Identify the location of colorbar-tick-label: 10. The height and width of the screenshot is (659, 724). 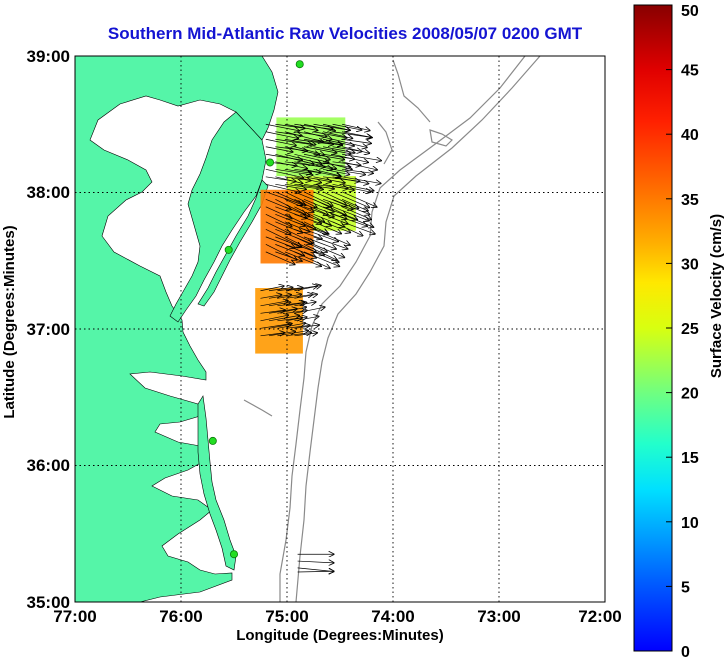
(690, 523).